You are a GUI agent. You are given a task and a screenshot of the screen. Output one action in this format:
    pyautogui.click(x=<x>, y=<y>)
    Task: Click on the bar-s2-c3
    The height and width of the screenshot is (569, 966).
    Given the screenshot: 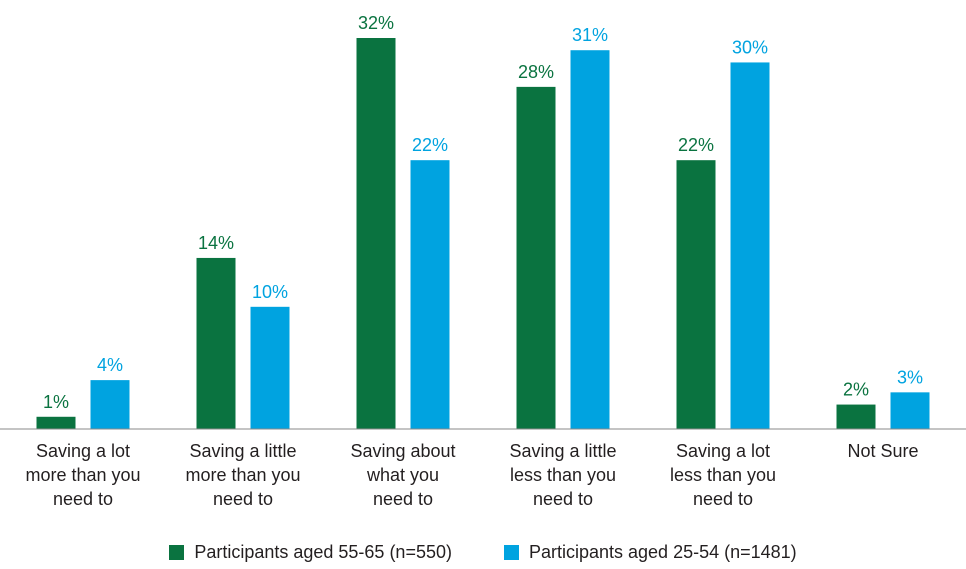 What is the action you would take?
    pyautogui.click(x=430, y=294)
    